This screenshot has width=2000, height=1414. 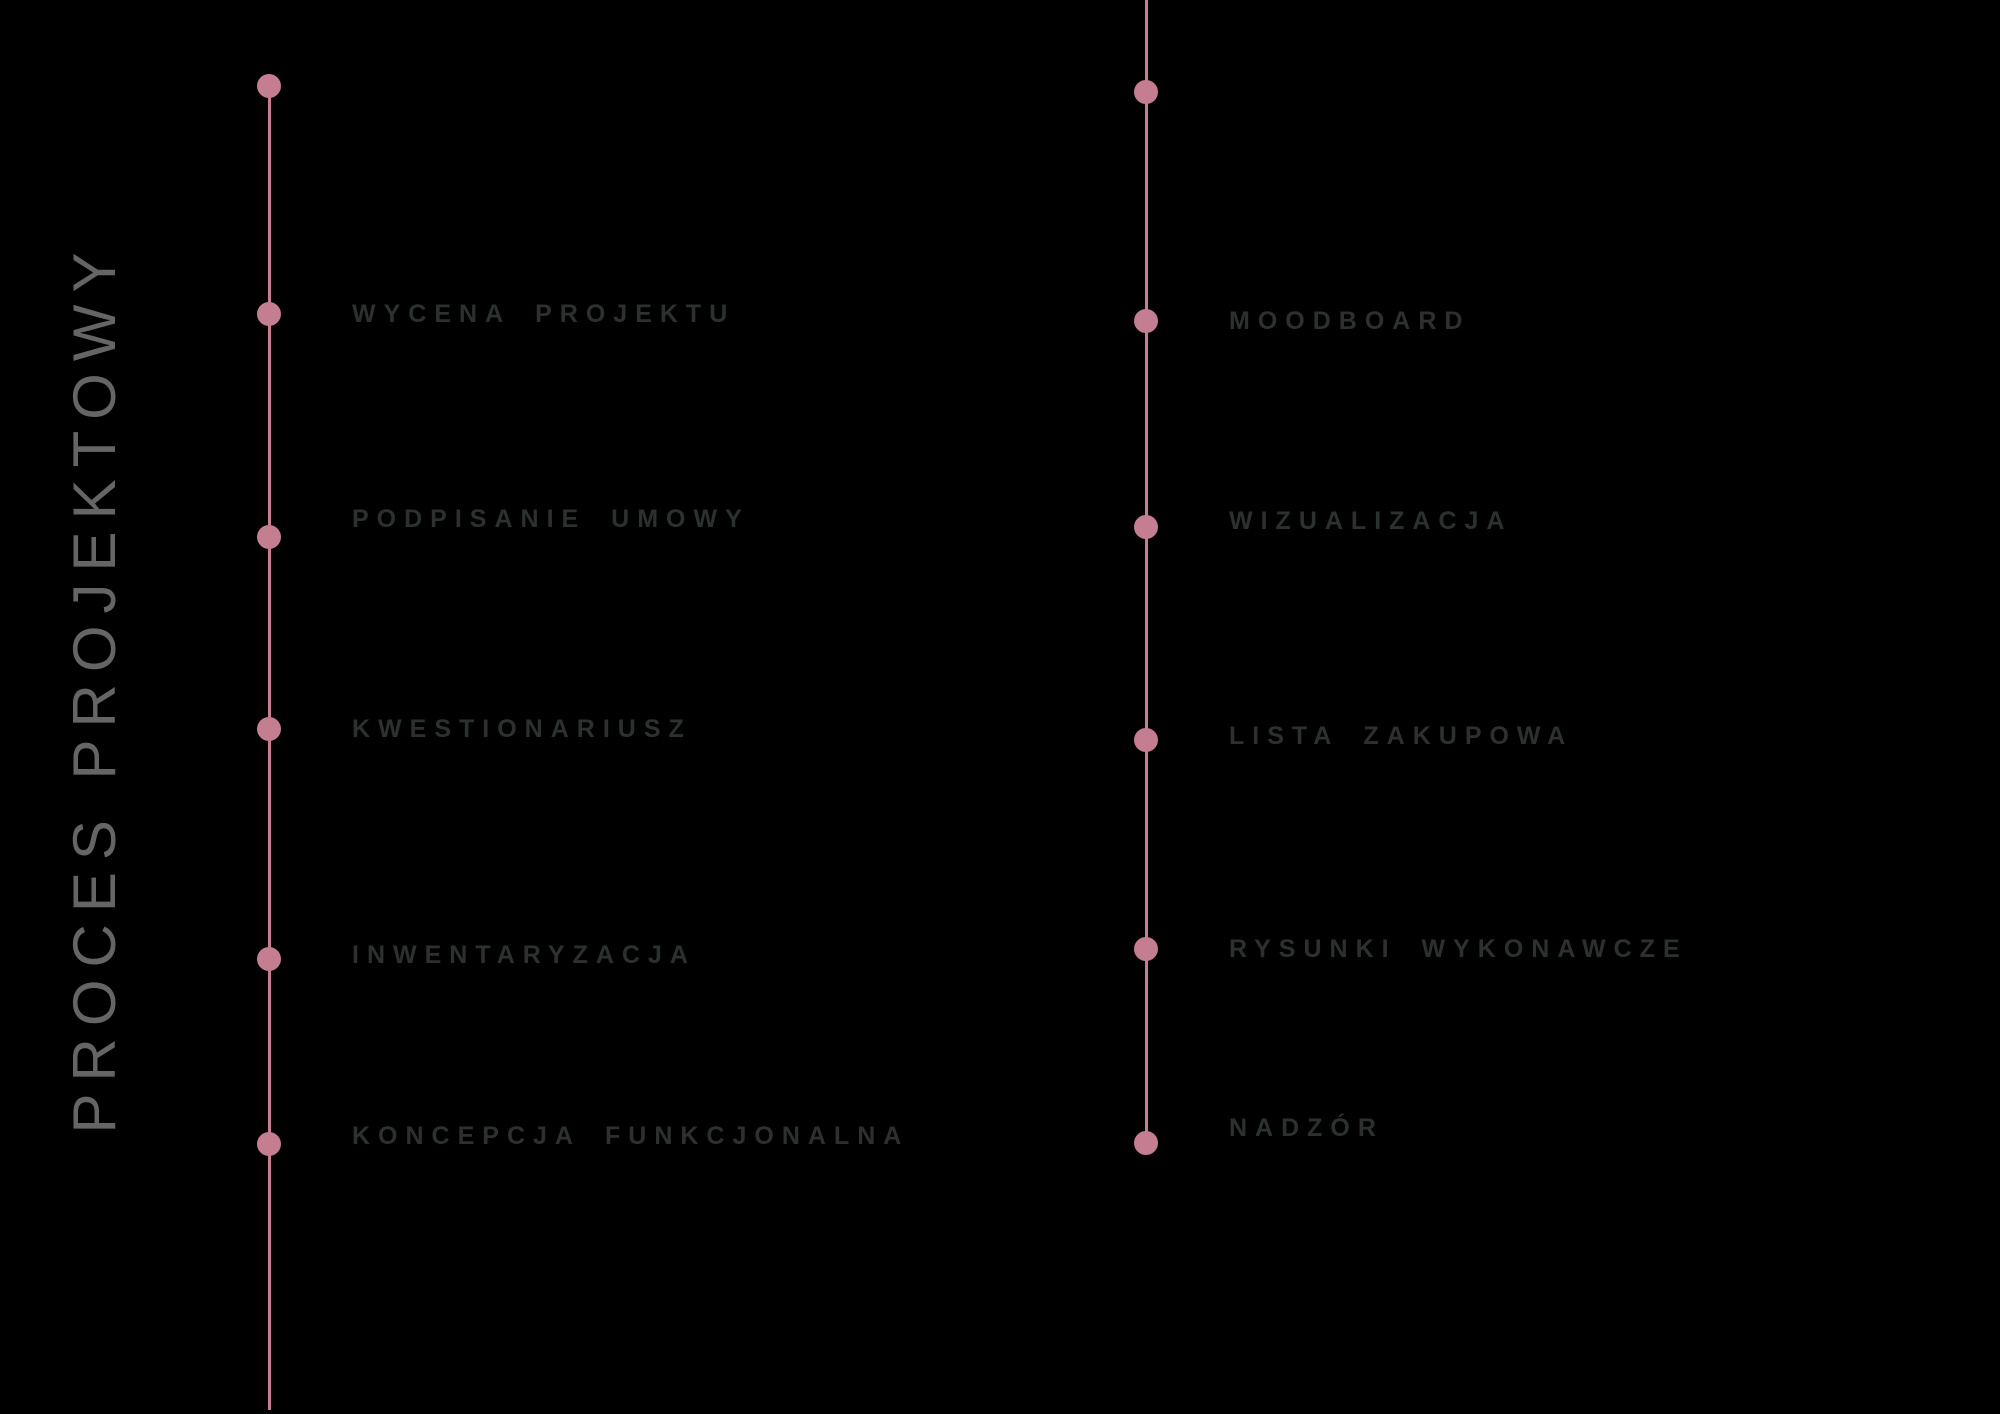 What do you see at coordinates (1350, 321) in the screenshot?
I see `timeline-step-label: MOODBOARD` at bounding box center [1350, 321].